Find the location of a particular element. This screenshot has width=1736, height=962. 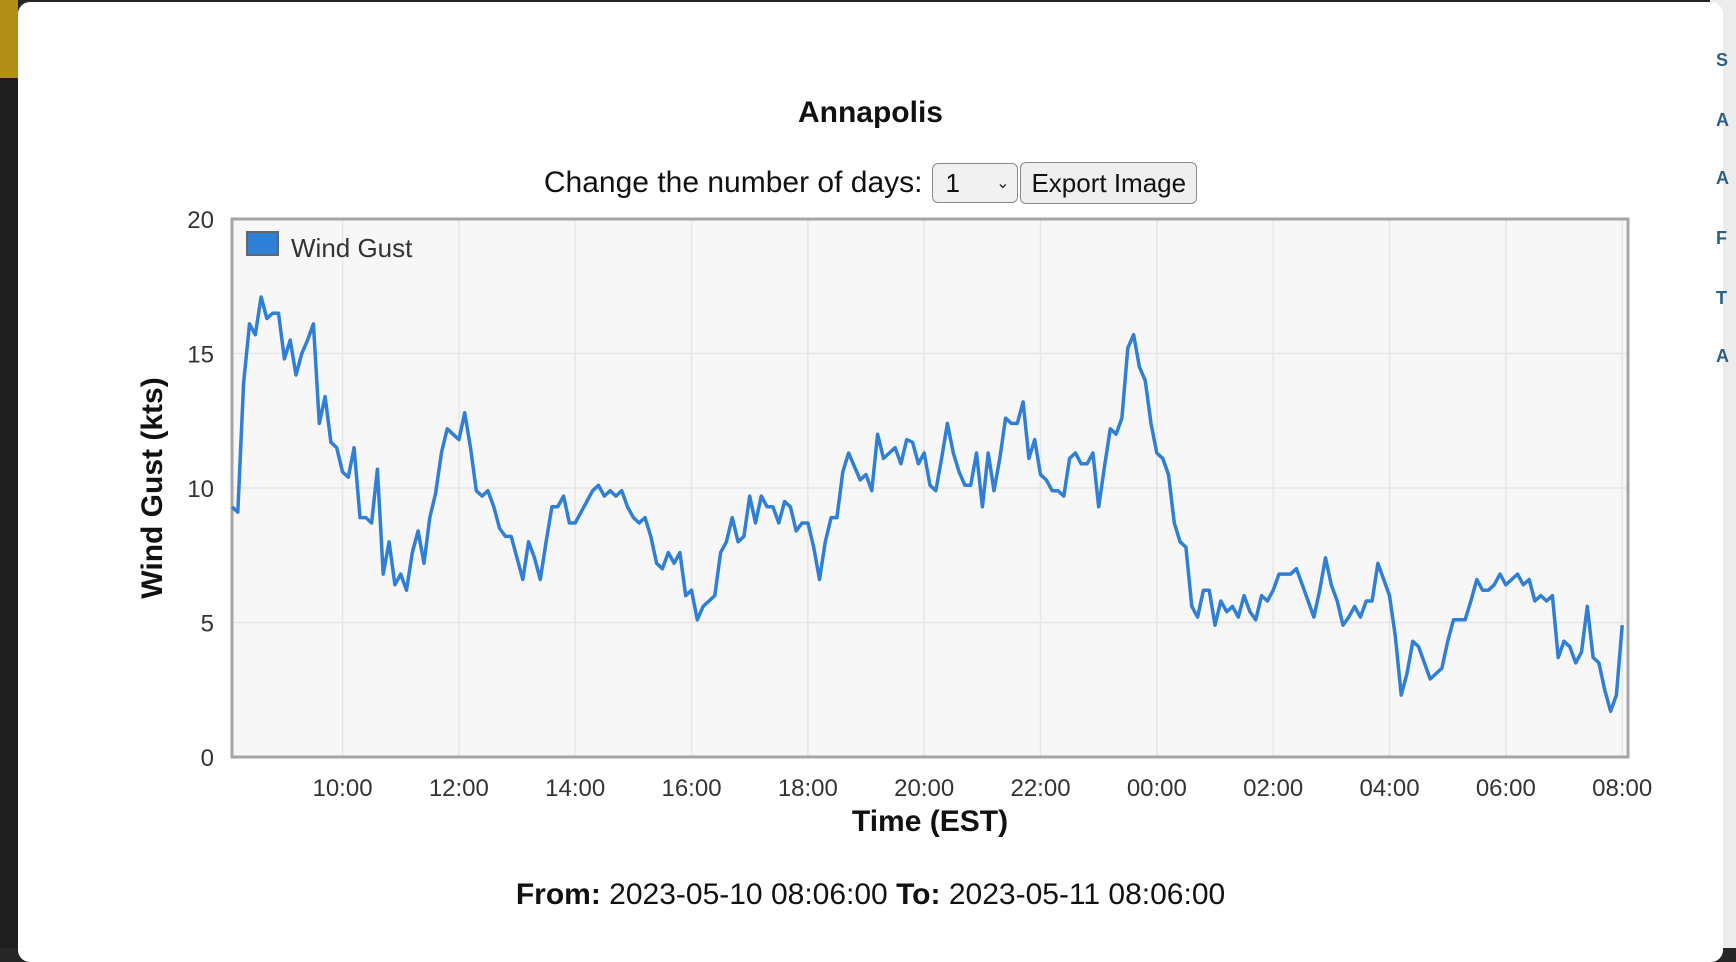

y-tick-label: 0 is located at coordinates (207, 758).